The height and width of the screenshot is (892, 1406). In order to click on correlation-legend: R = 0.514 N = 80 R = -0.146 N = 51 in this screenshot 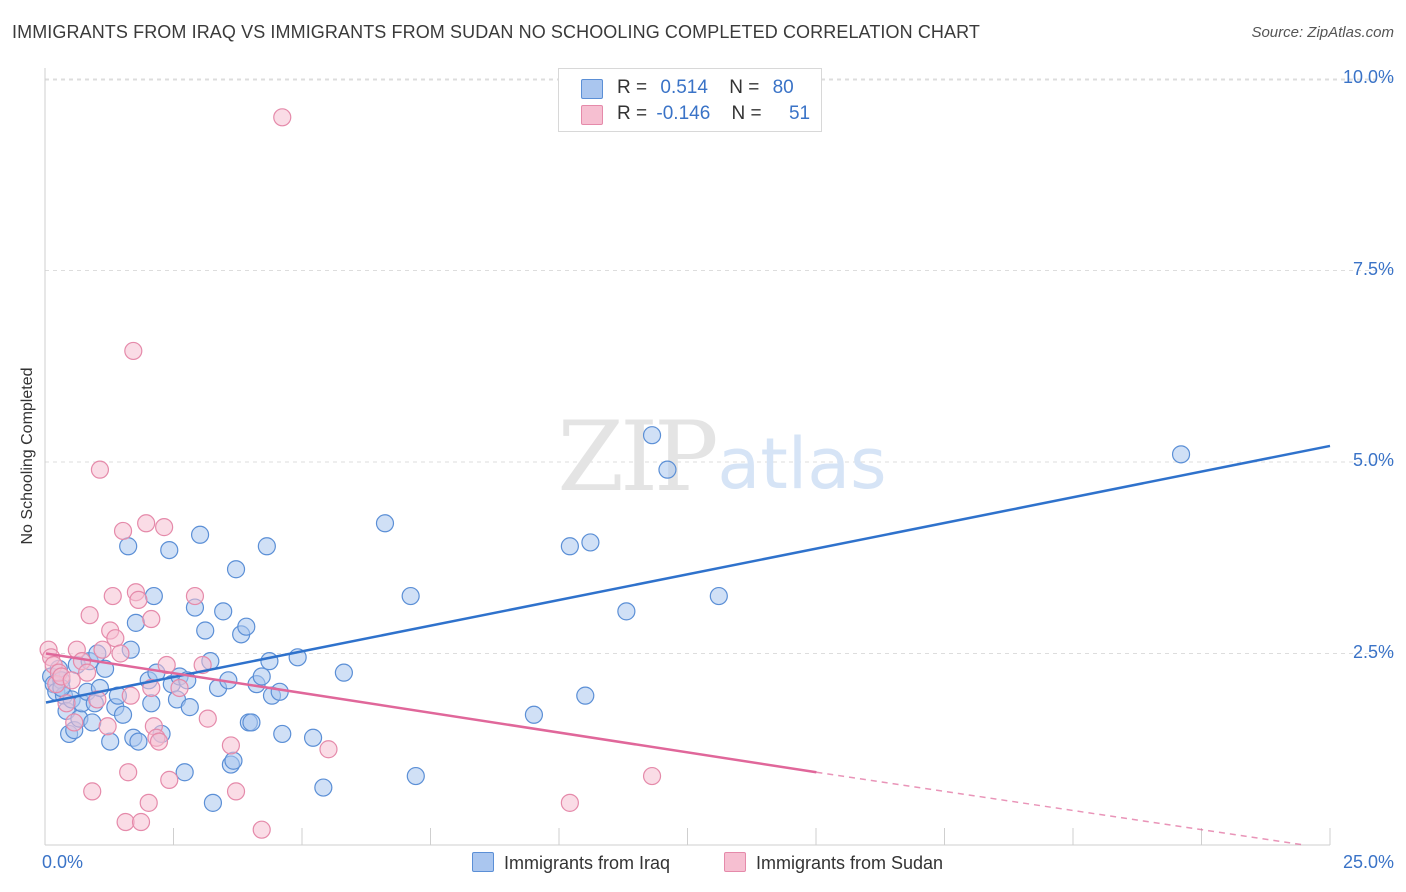, I will do `click(690, 100)`.